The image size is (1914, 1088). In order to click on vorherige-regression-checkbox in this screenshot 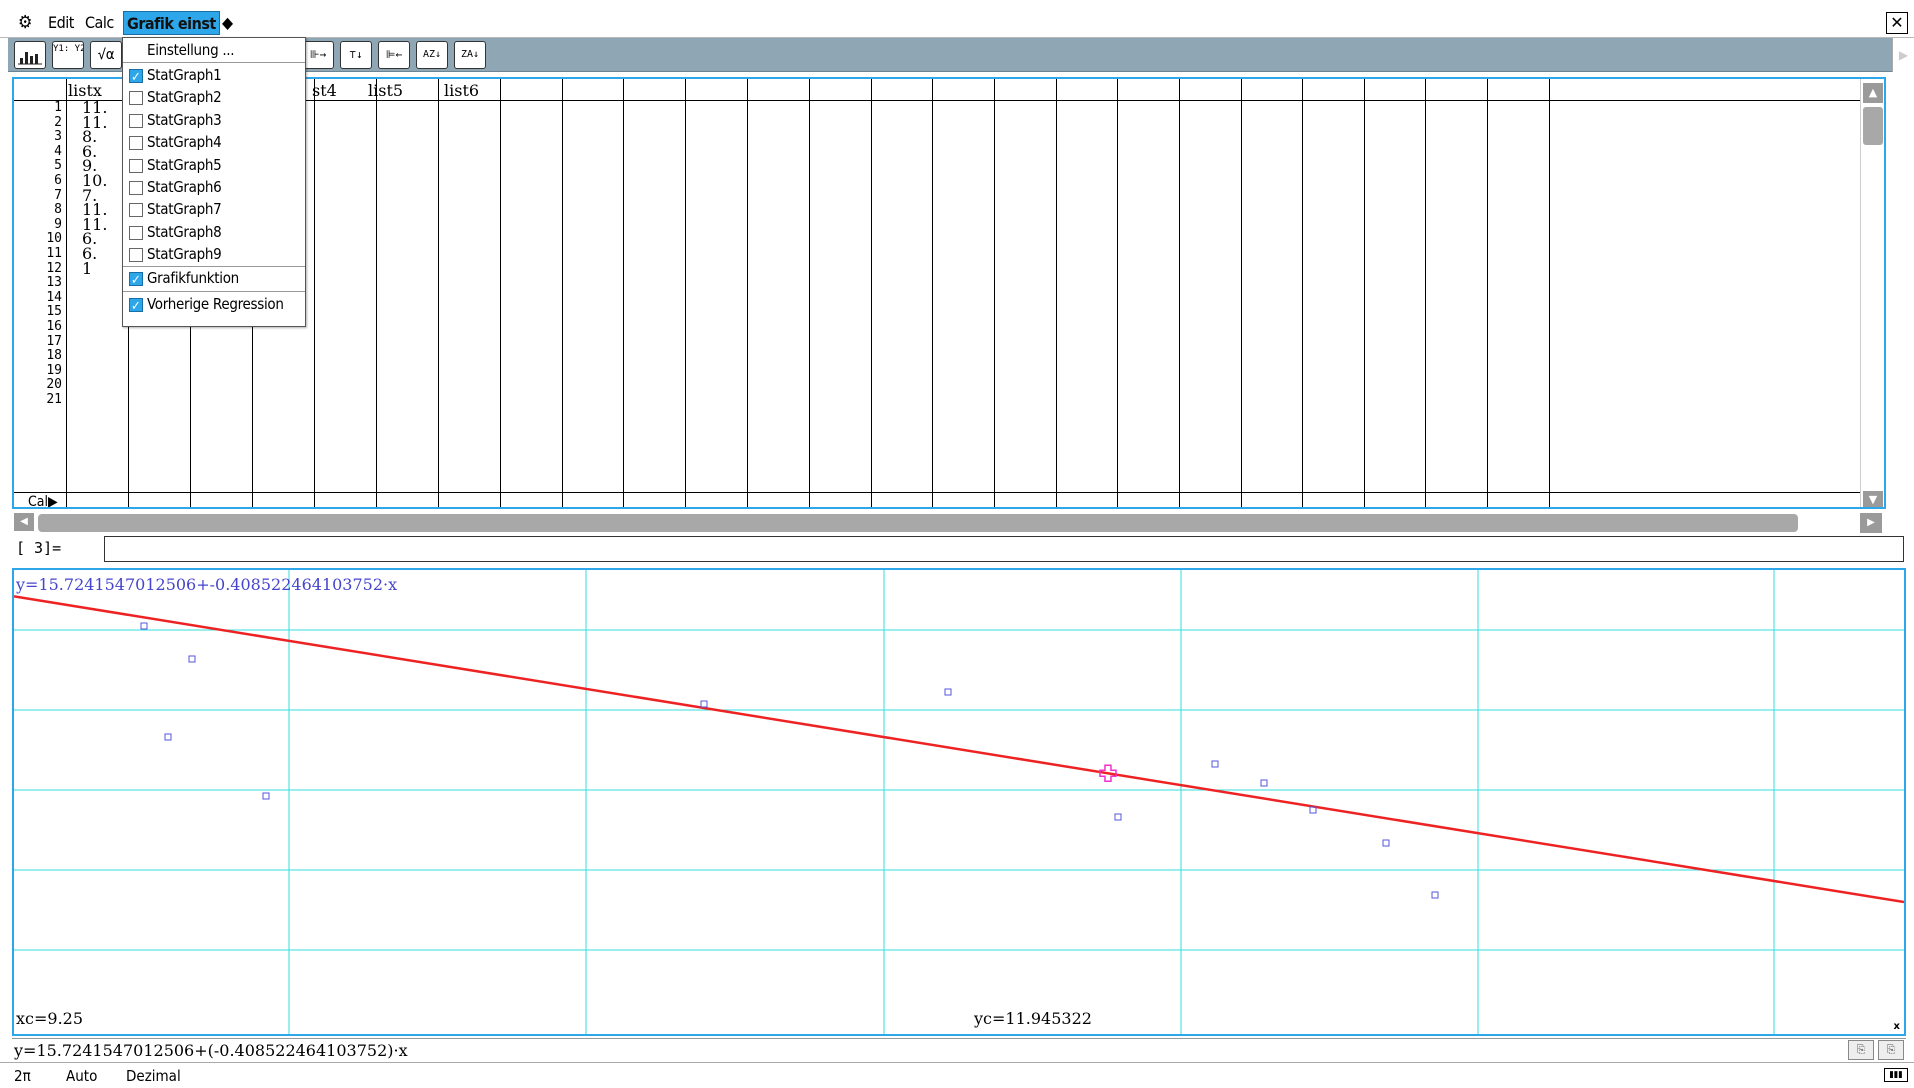, I will do `click(136, 306)`.